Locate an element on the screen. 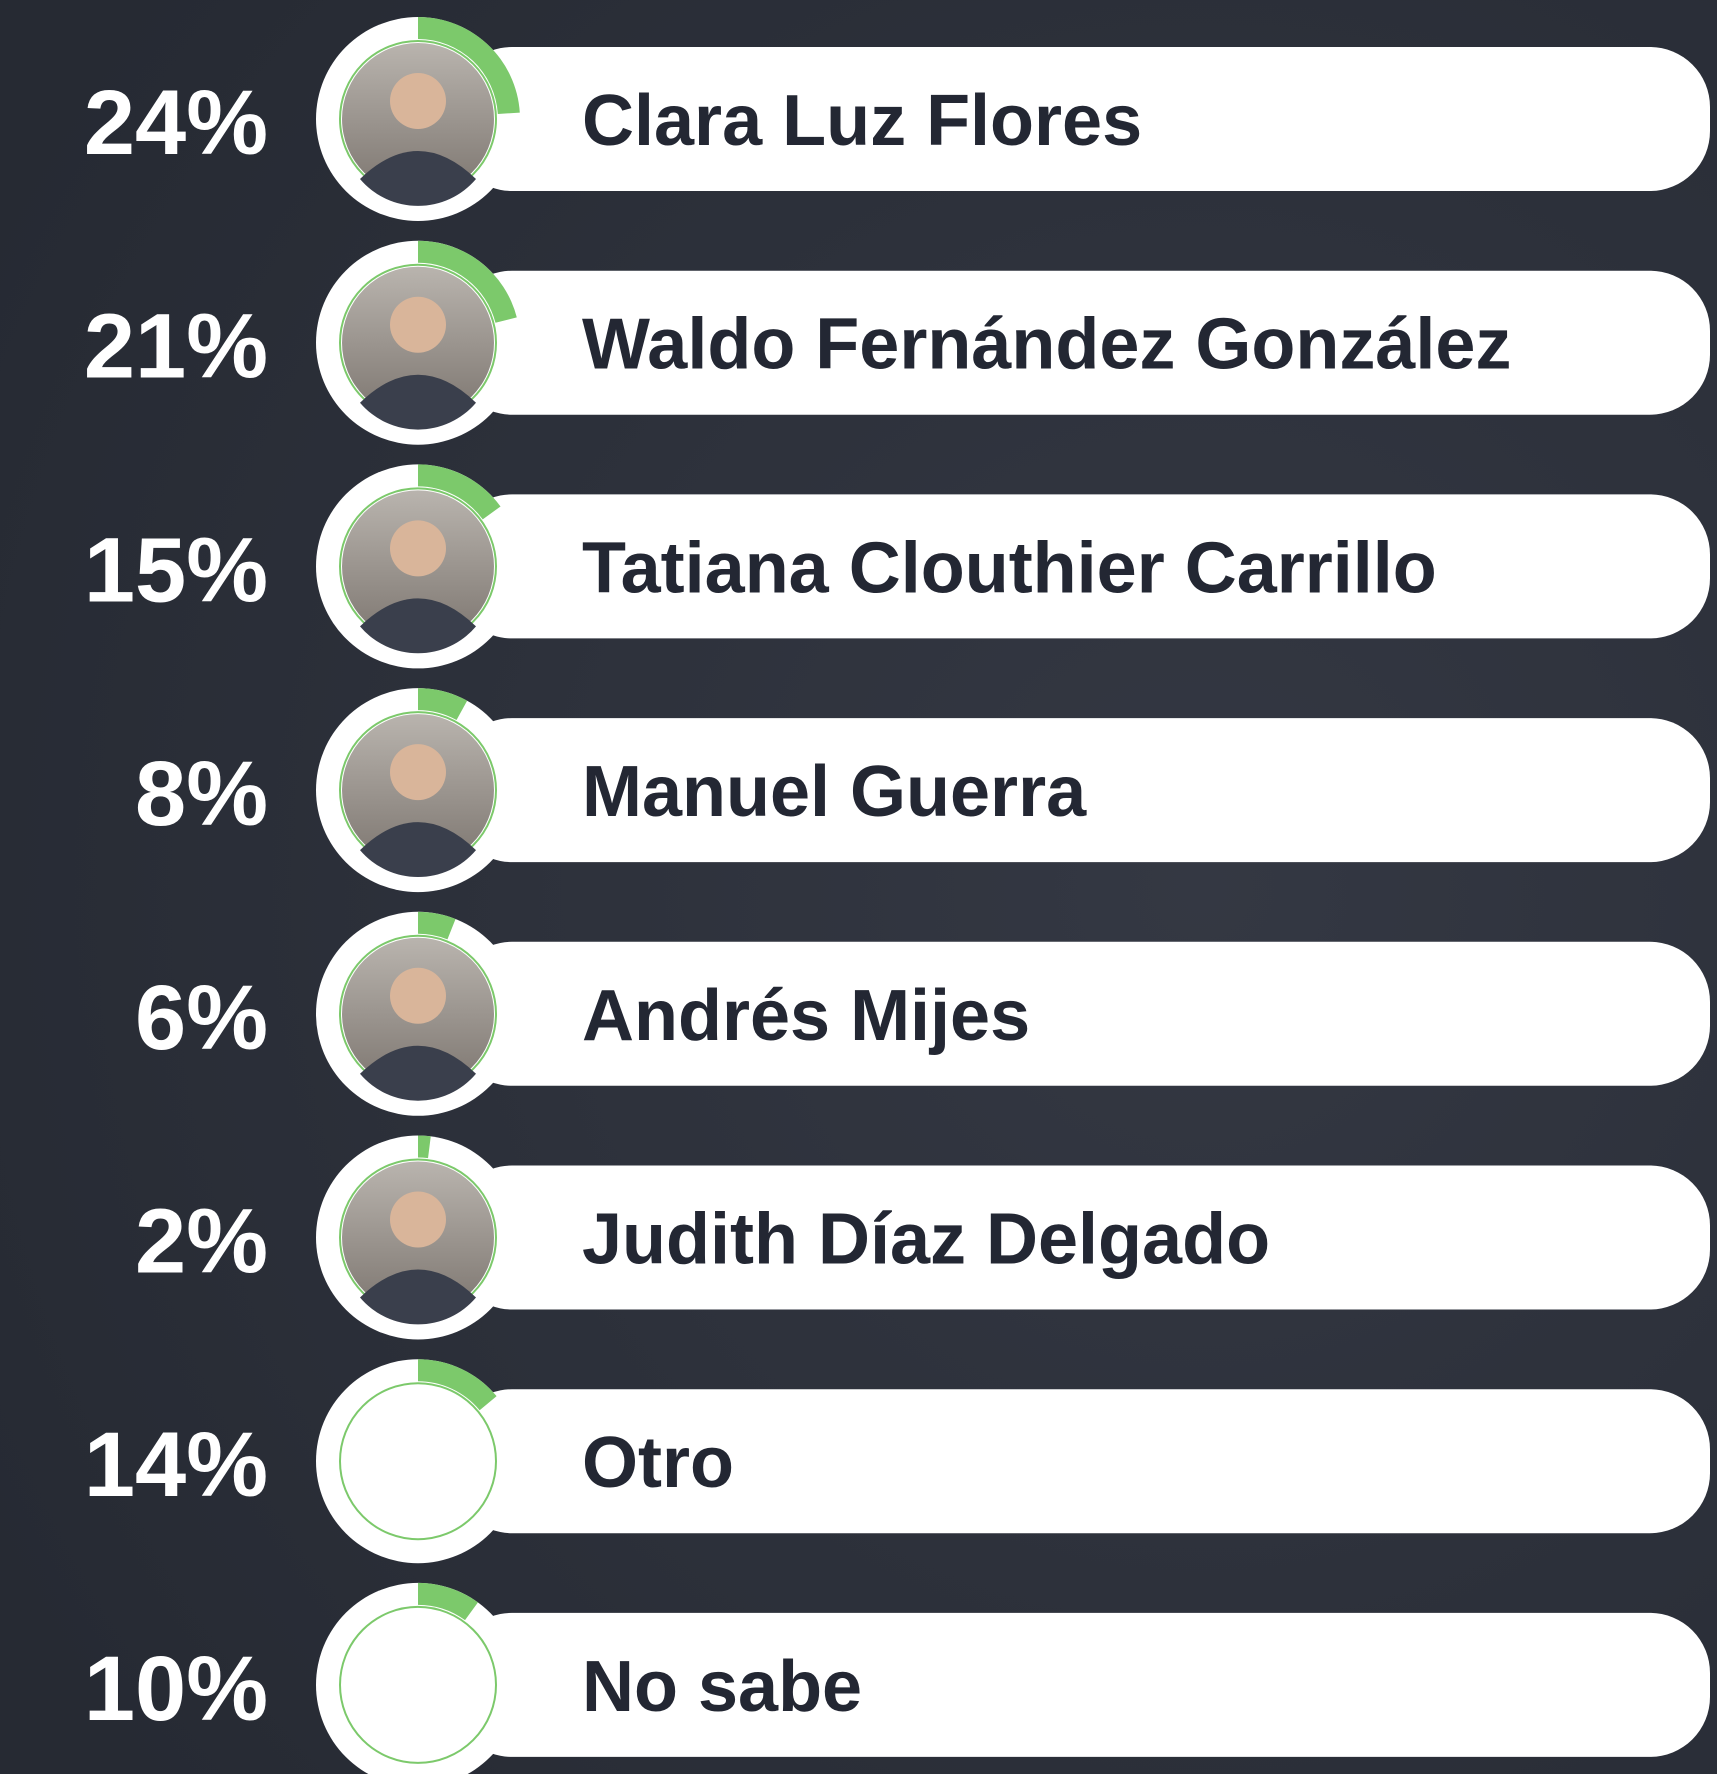 The image size is (1717, 1774). candidate-name: Tatiana Clouthier Carrillo is located at coordinates (1009, 568).